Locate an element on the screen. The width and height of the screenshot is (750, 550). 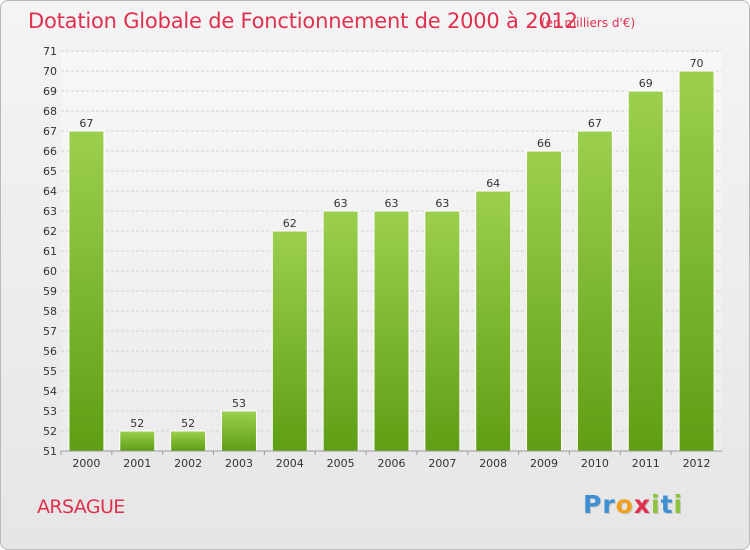
chart-subtitle: (en milliers d'€) is located at coordinates (588, 23).